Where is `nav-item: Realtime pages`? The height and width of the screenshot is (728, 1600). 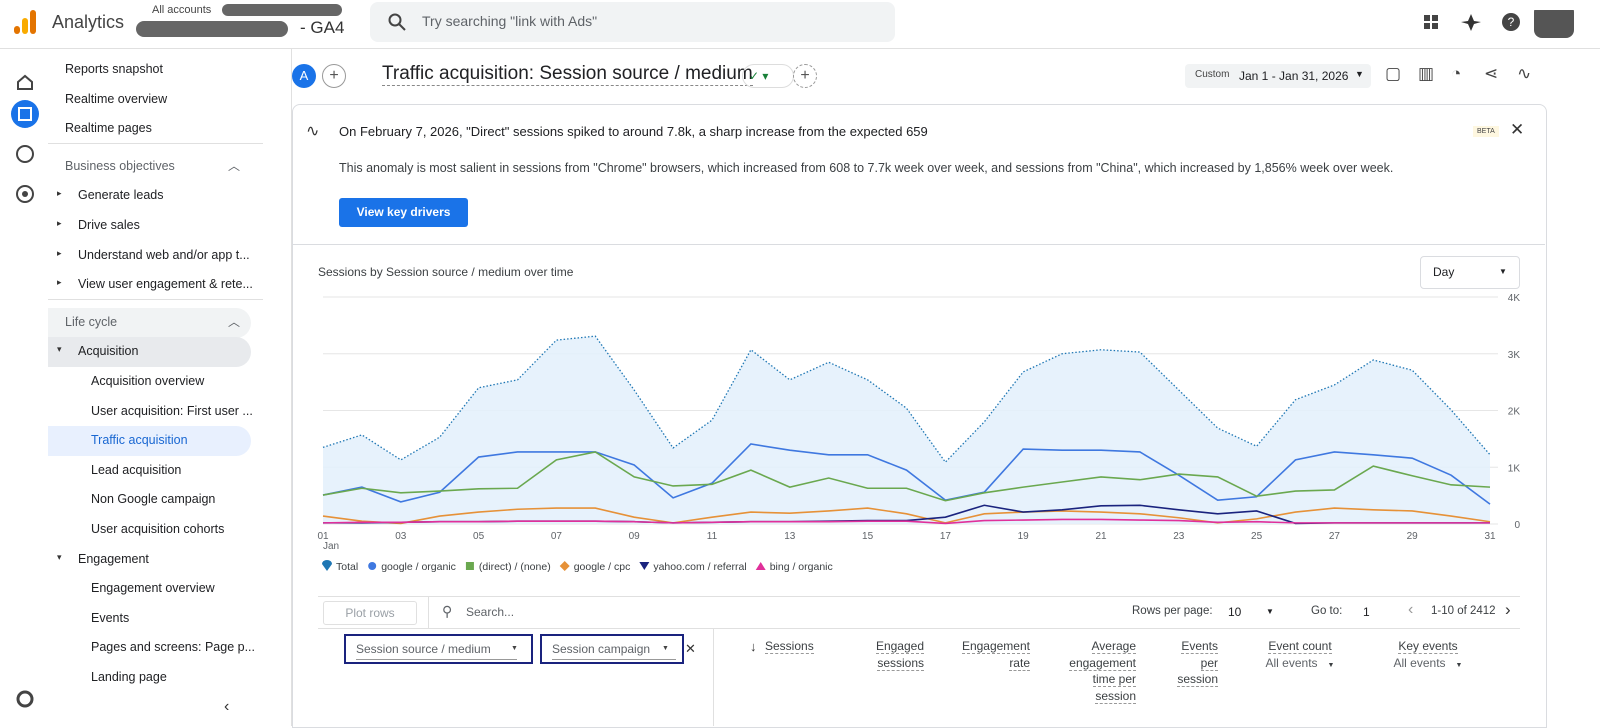 nav-item: Realtime pages is located at coordinates (108, 128).